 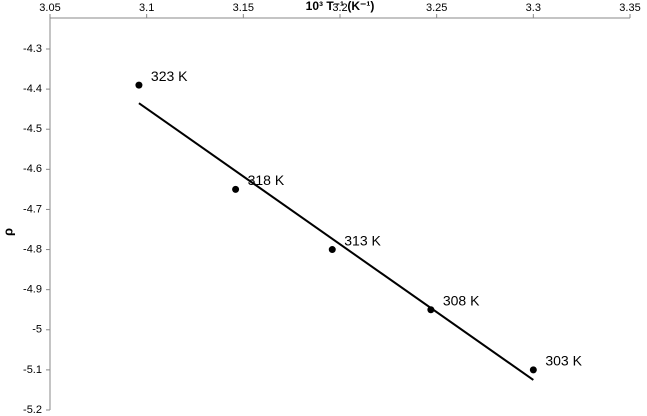 What do you see at coordinates (563, 361) in the screenshot?
I see `point-label: 303 K` at bounding box center [563, 361].